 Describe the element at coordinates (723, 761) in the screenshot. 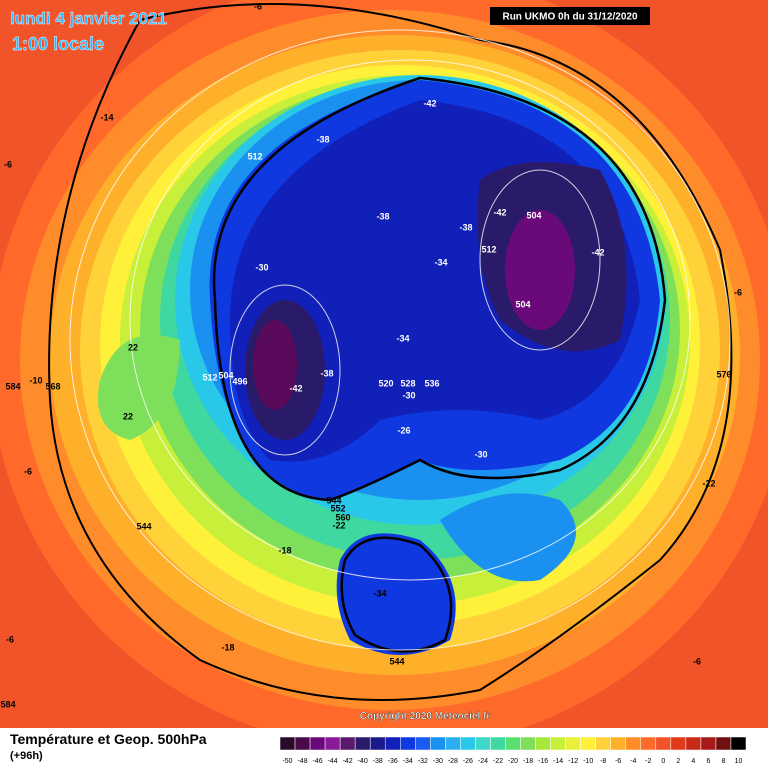

I see `scale-label: 8` at that location.